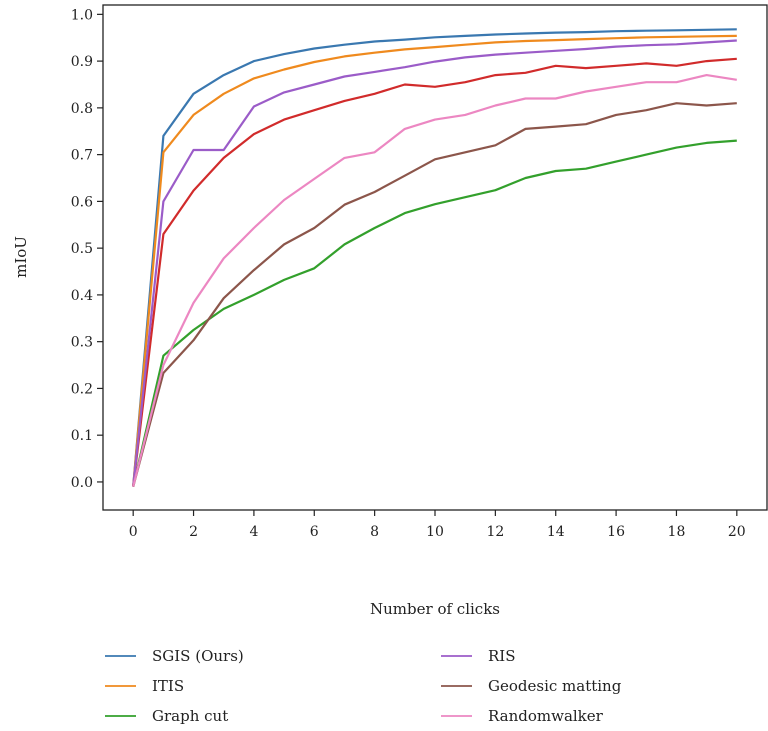  Describe the element at coordinates (616, 532) in the screenshot. I see `x-tick-label: 16` at that location.